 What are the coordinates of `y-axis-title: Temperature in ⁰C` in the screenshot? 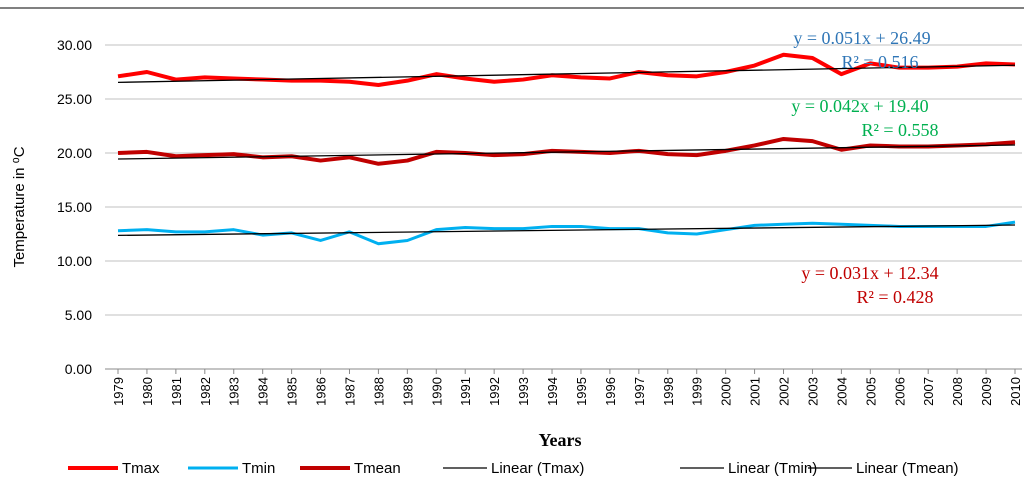 It's located at (19, 206).